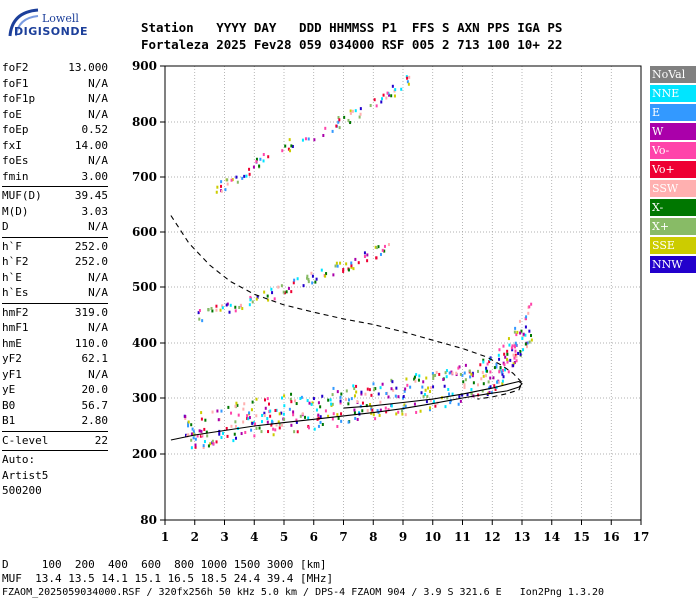 The image size is (700, 600). Describe the element at coordinates (462, 537) in the screenshot. I see `x-tick-label: 11` at that location.